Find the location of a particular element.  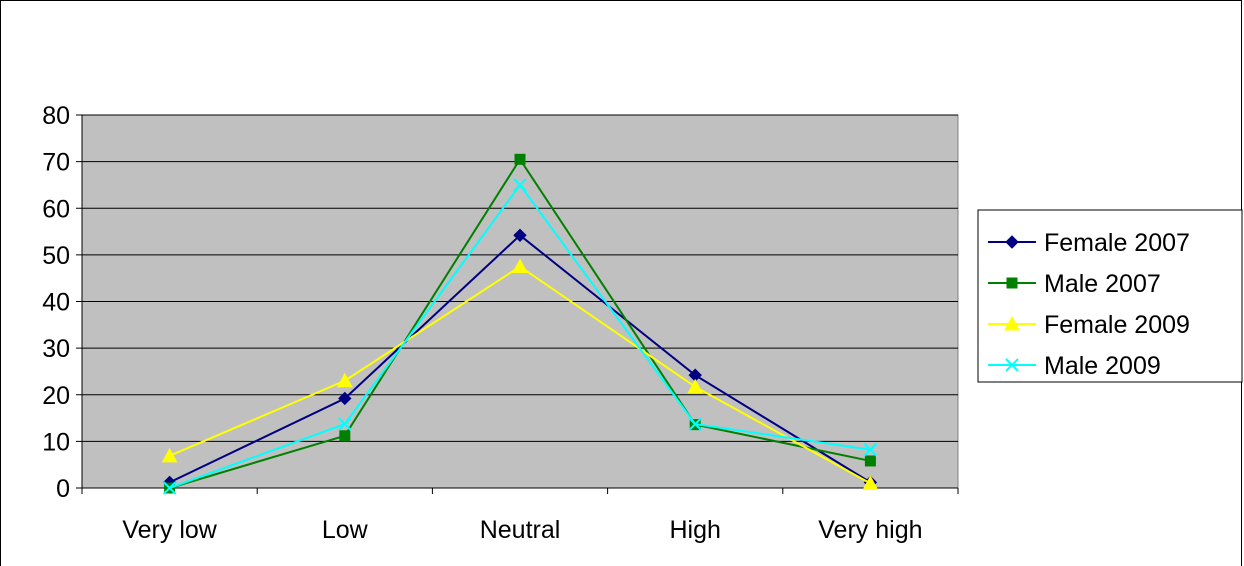

x-tick-label: Neutral is located at coordinates (520, 530).